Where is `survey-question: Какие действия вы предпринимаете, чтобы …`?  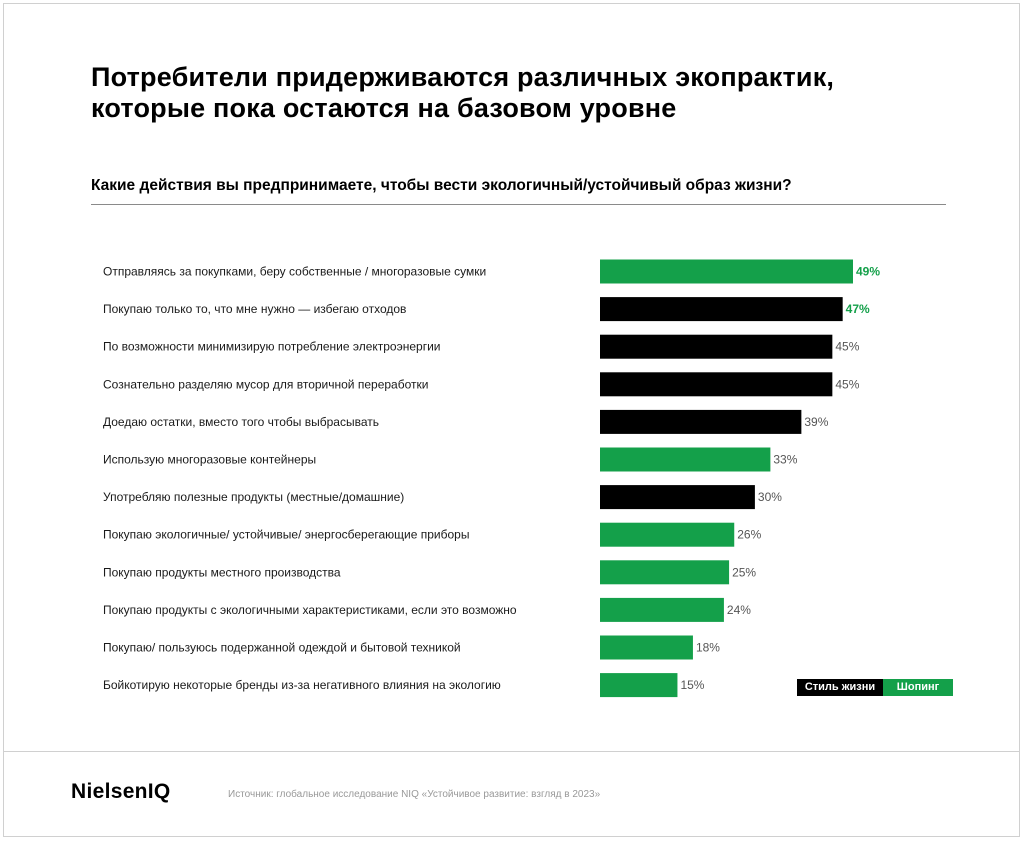
survey-question: Какие действия вы предпринимаете, чтобы … is located at coordinates (441, 185).